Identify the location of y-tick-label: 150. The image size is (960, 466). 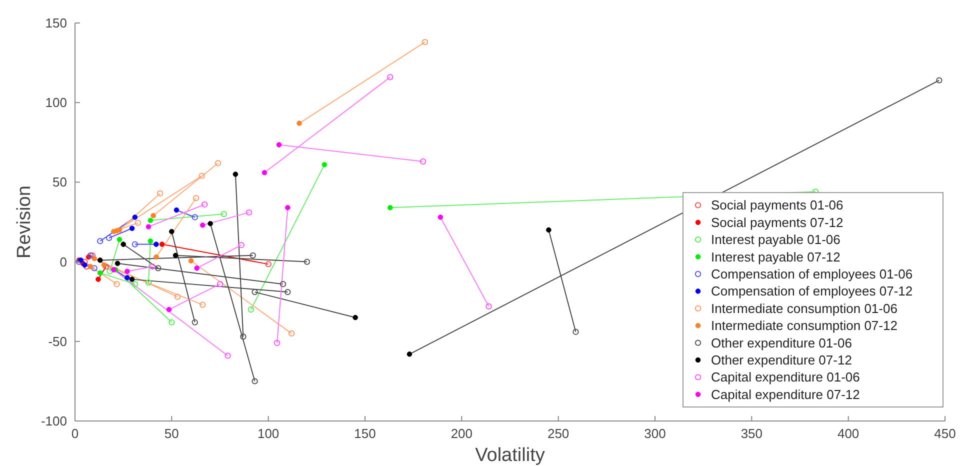
(56, 23).